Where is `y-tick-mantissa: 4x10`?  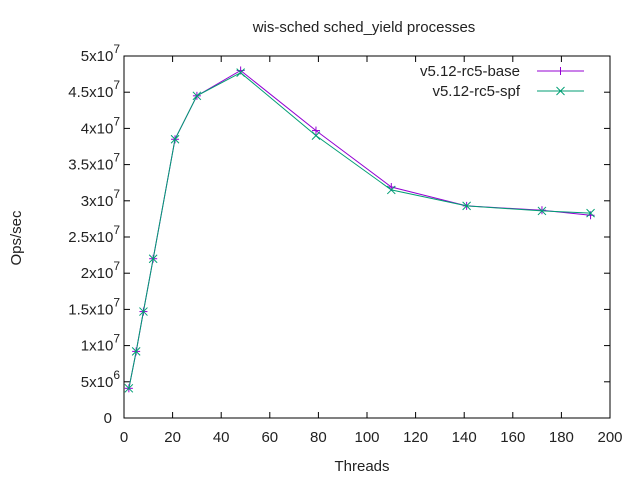
y-tick-mantissa: 4x10 is located at coordinates (97, 128).